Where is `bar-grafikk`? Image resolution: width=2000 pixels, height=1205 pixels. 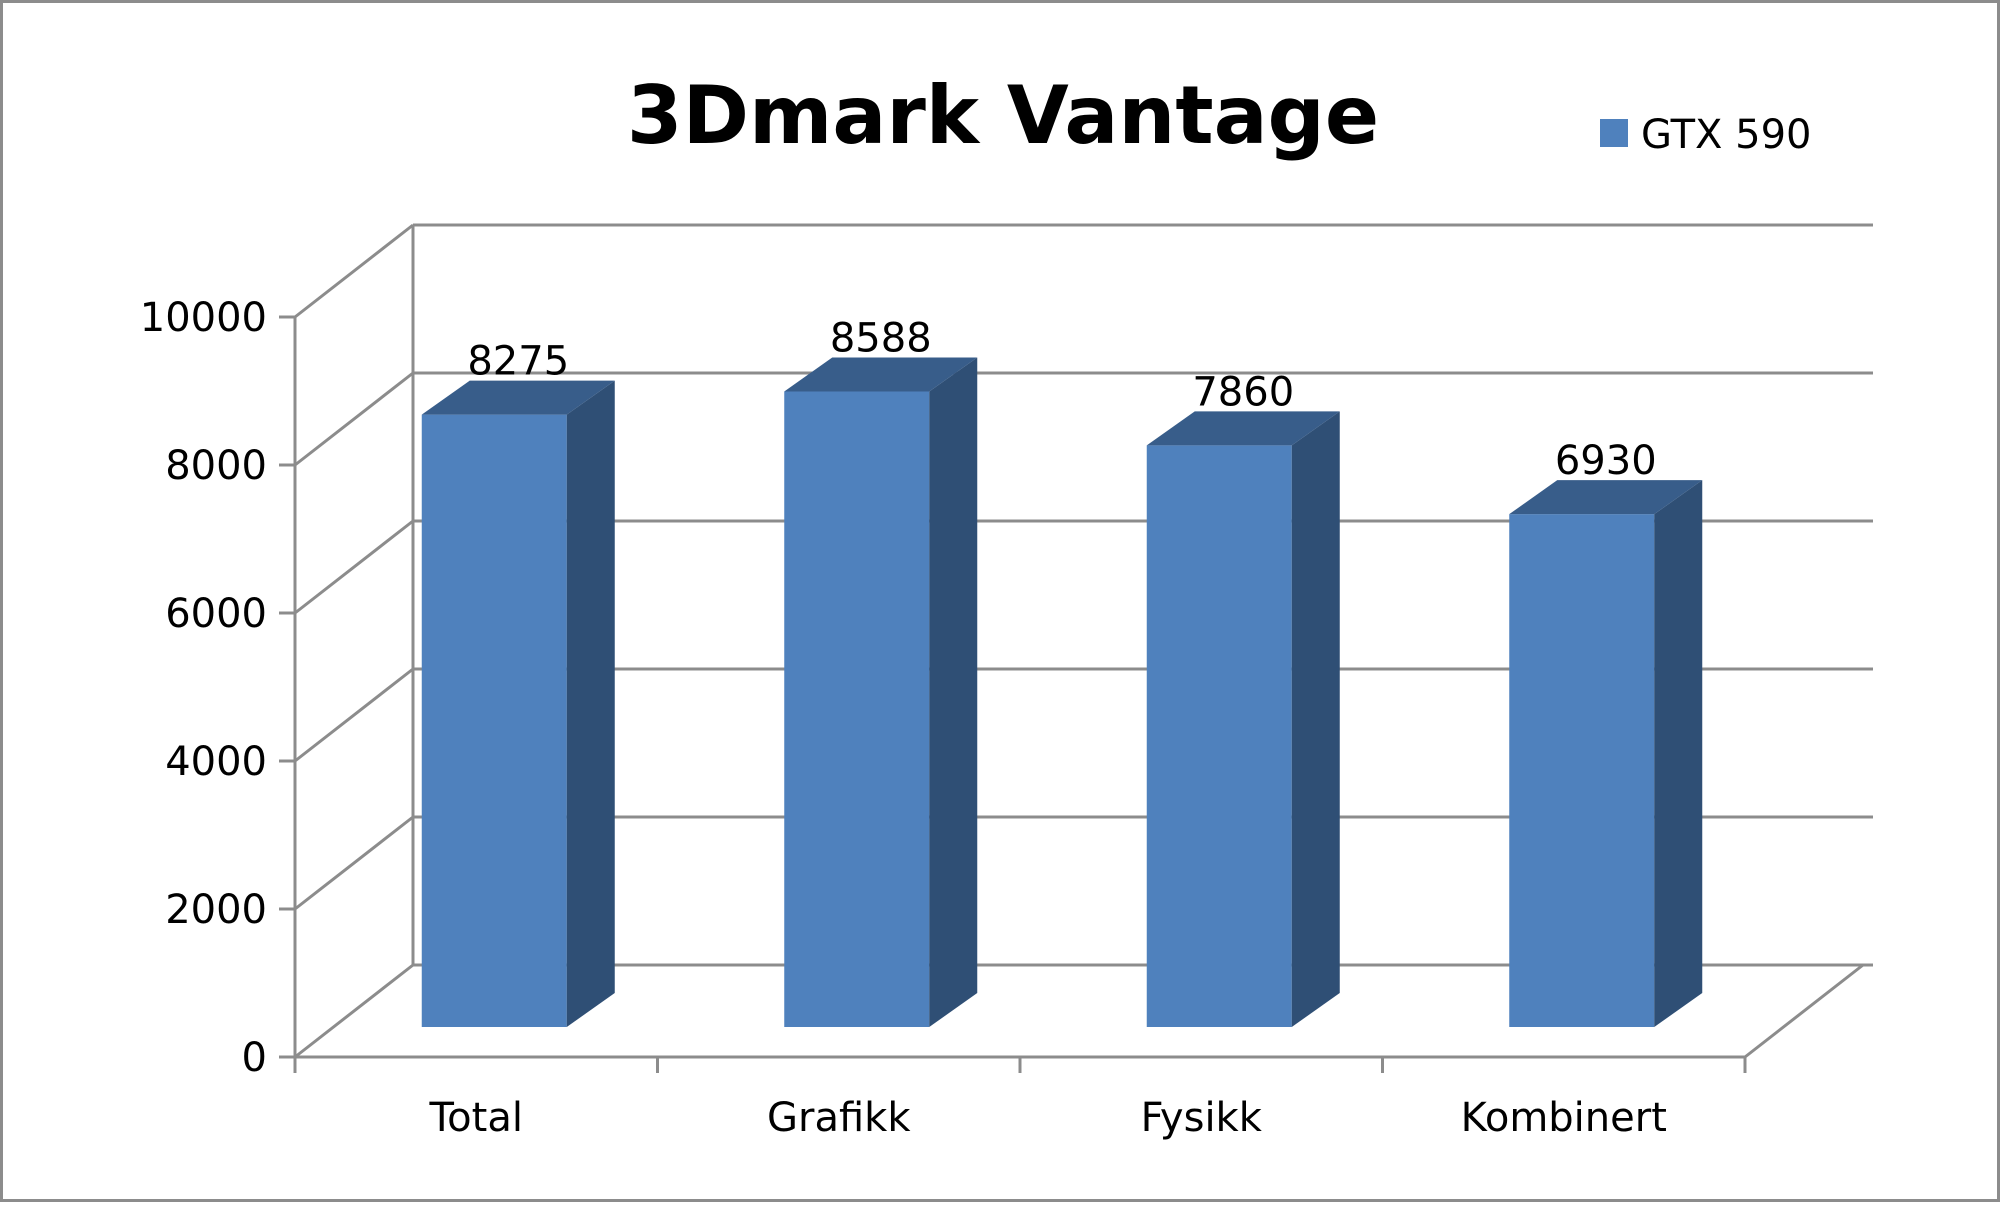 bar-grafikk is located at coordinates (881, 692).